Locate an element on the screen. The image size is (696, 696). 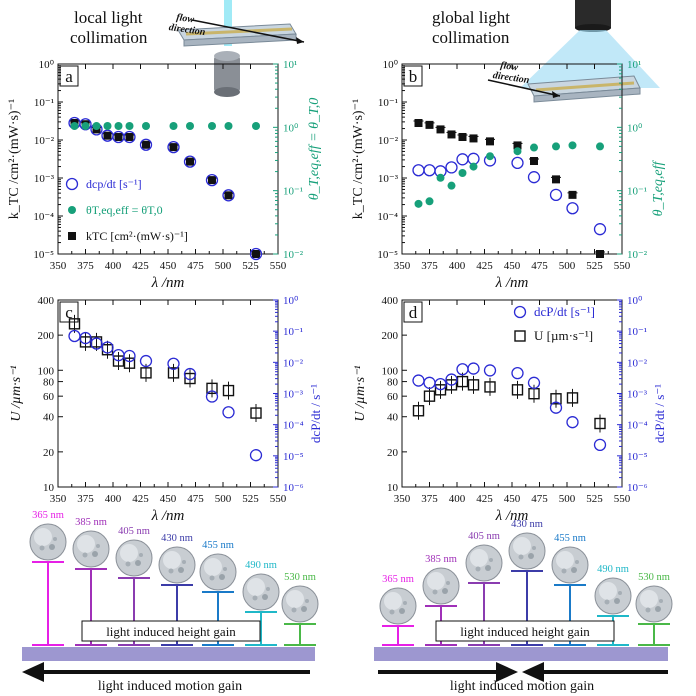
legend-label: kTC [cm²·(mW·s)⁻¹] is located at coordinates (137, 236).